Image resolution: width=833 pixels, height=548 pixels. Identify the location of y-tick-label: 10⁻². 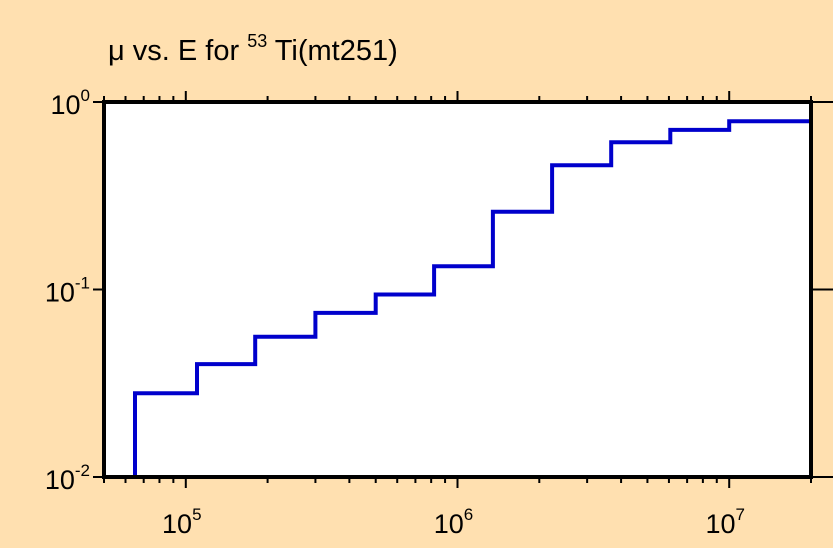
(67, 478).